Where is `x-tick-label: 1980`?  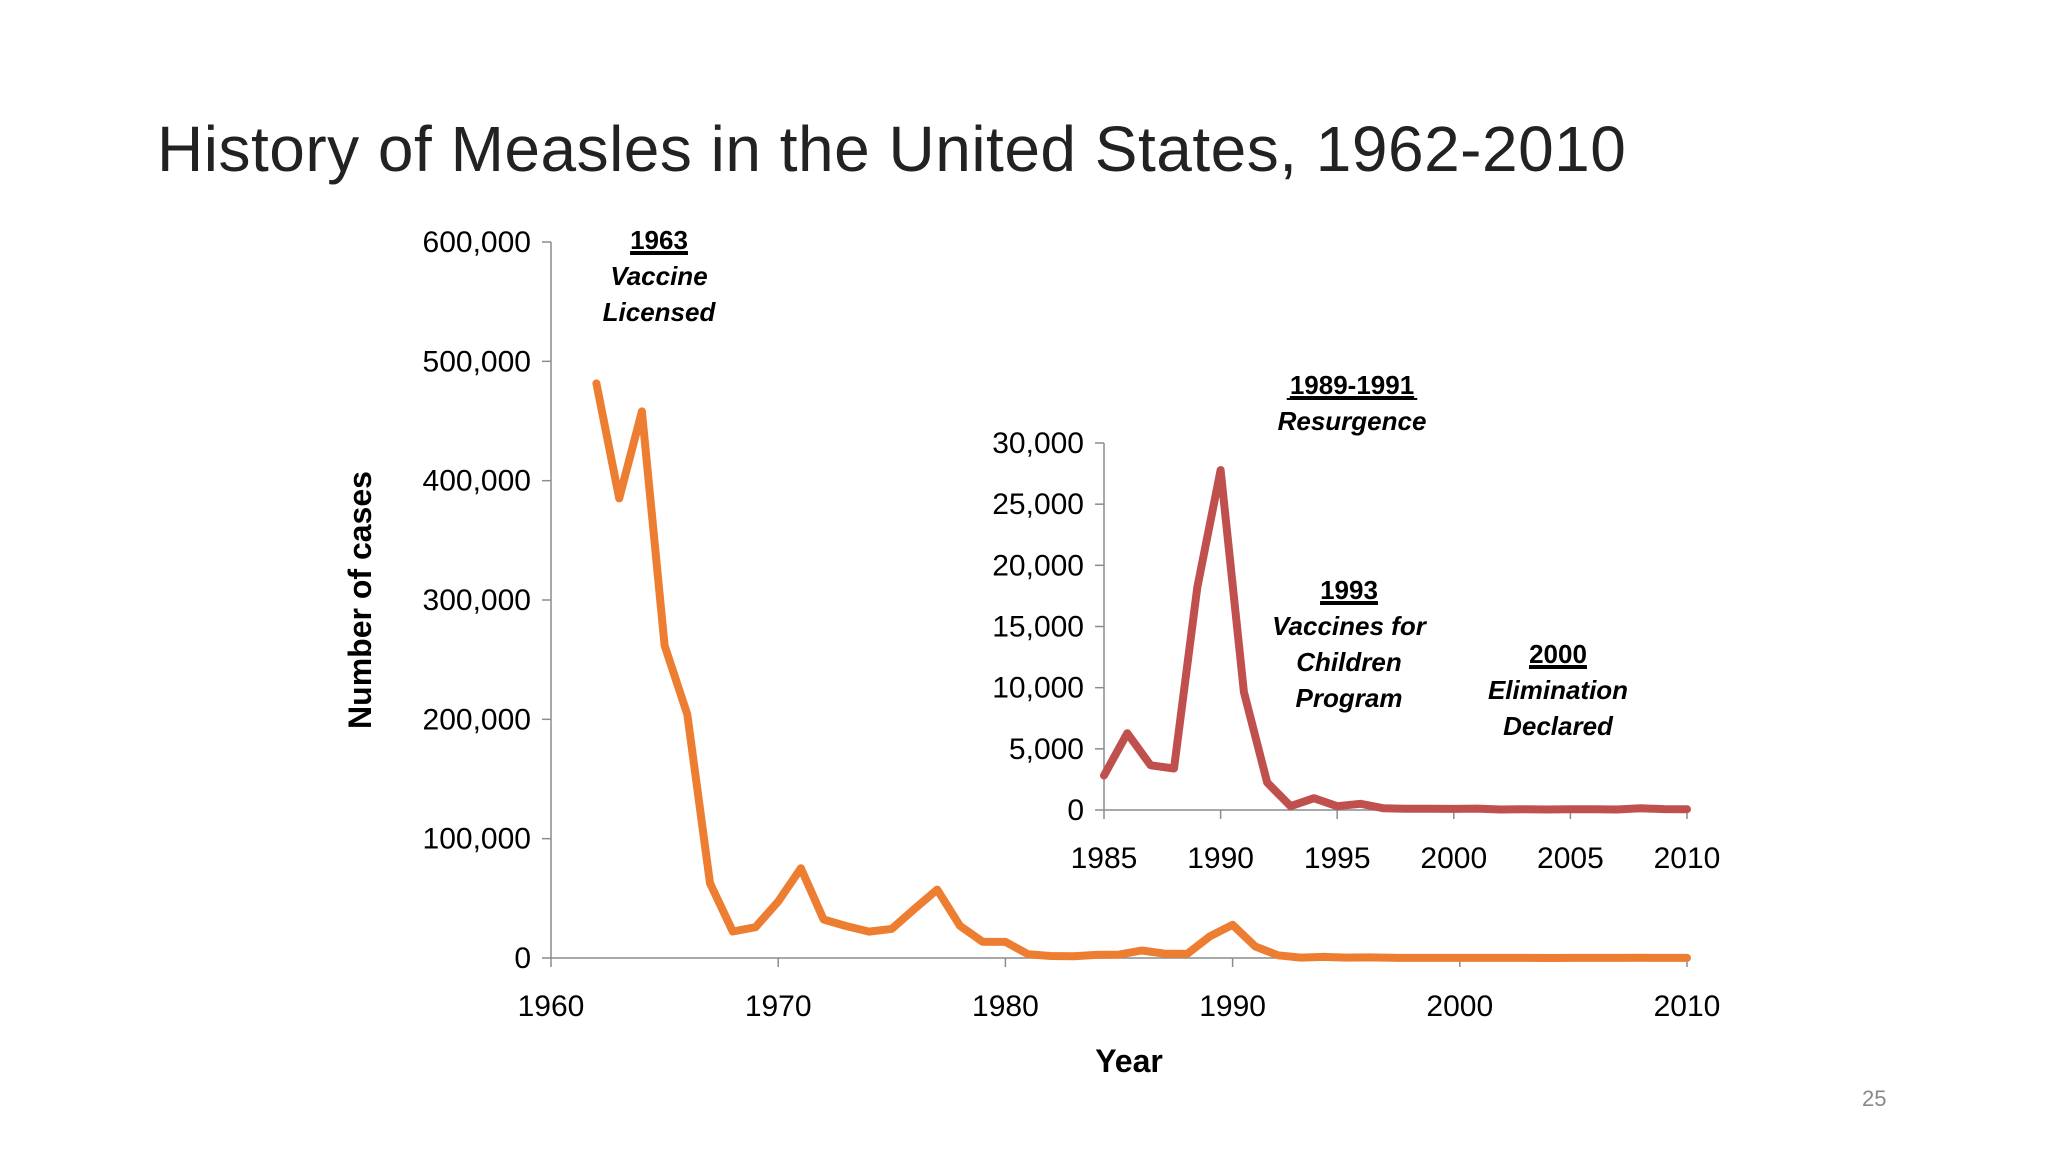 x-tick-label: 1980 is located at coordinates (1005, 1006).